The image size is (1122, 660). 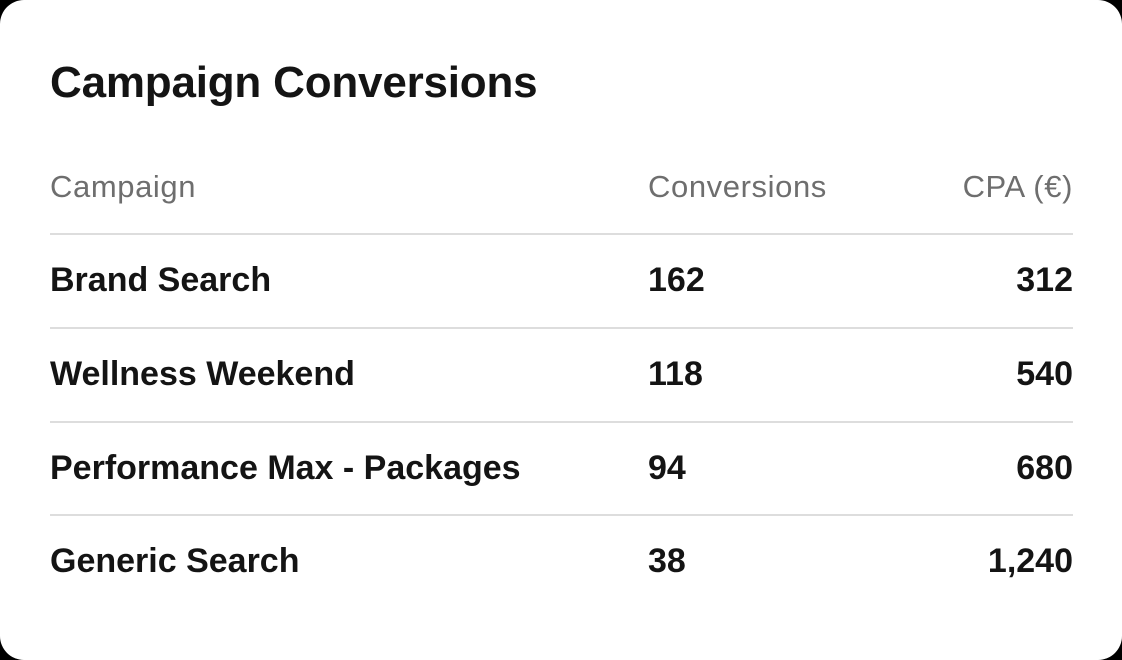 I want to click on table-row: Brand Search 162 312, so click(x=561, y=281).